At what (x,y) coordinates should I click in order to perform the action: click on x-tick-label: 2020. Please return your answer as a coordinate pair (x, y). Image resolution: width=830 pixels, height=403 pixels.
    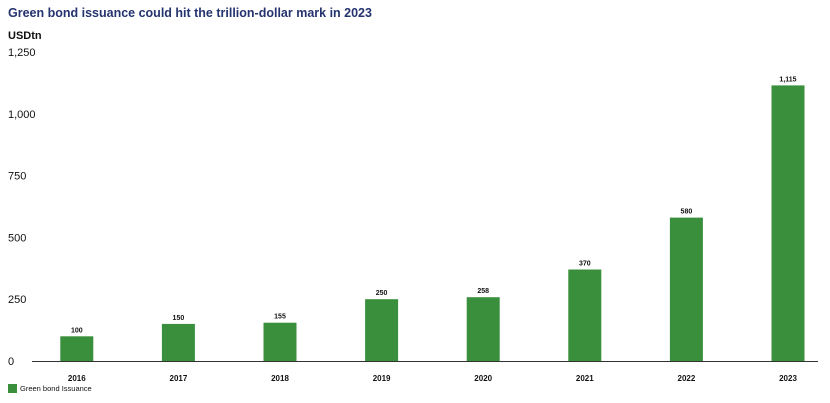
    Looking at the image, I should click on (483, 378).